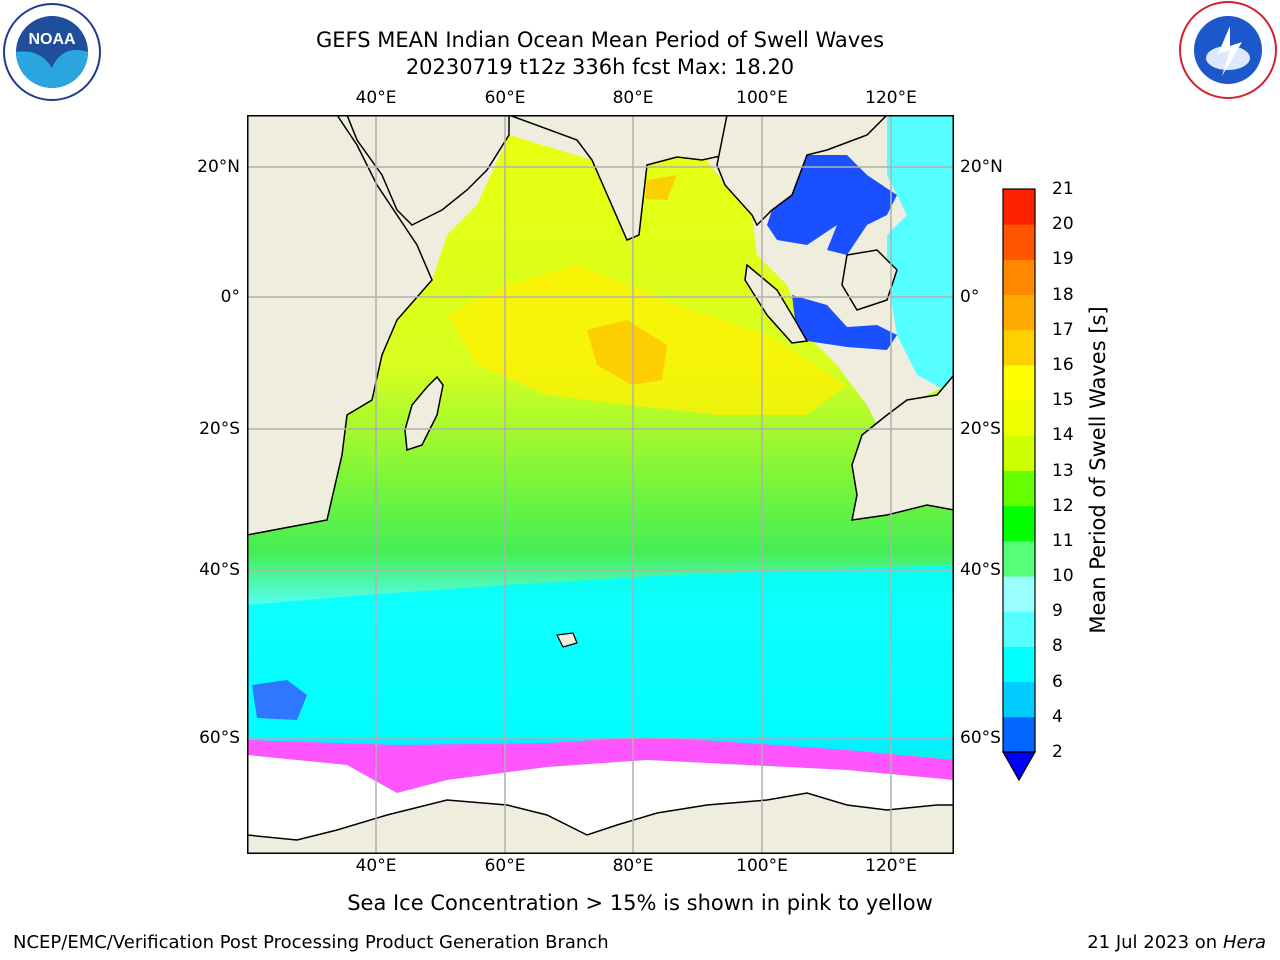 Image resolution: width=1280 pixels, height=960 pixels. I want to click on colorbar-tick: 18, so click(1063, 294).